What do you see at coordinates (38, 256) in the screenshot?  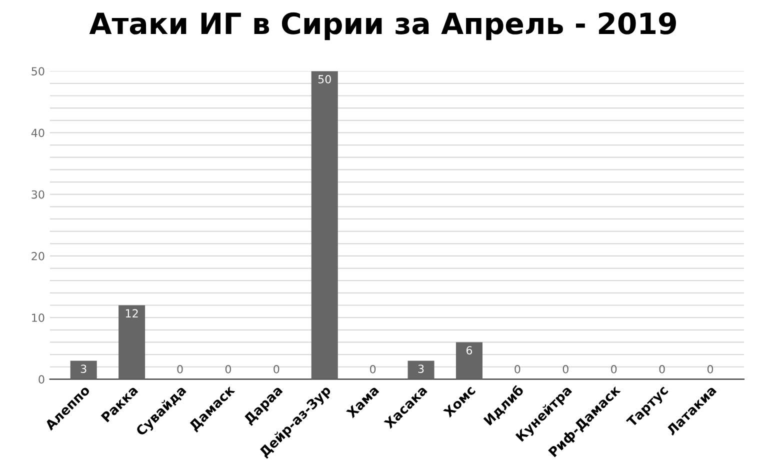 I see `y-tick-label: 20` at bounding box center [38, 256].